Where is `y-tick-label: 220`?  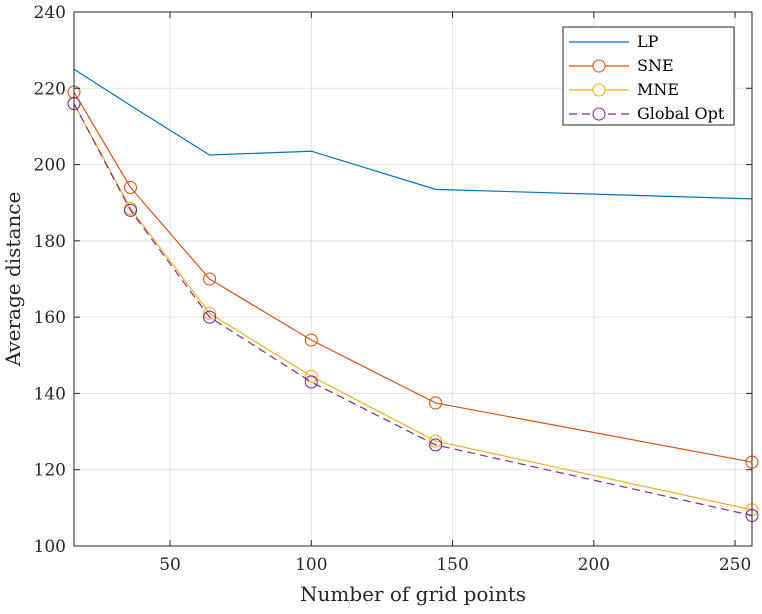 y-tick-label: 220 is located at coordinates (50, 89).